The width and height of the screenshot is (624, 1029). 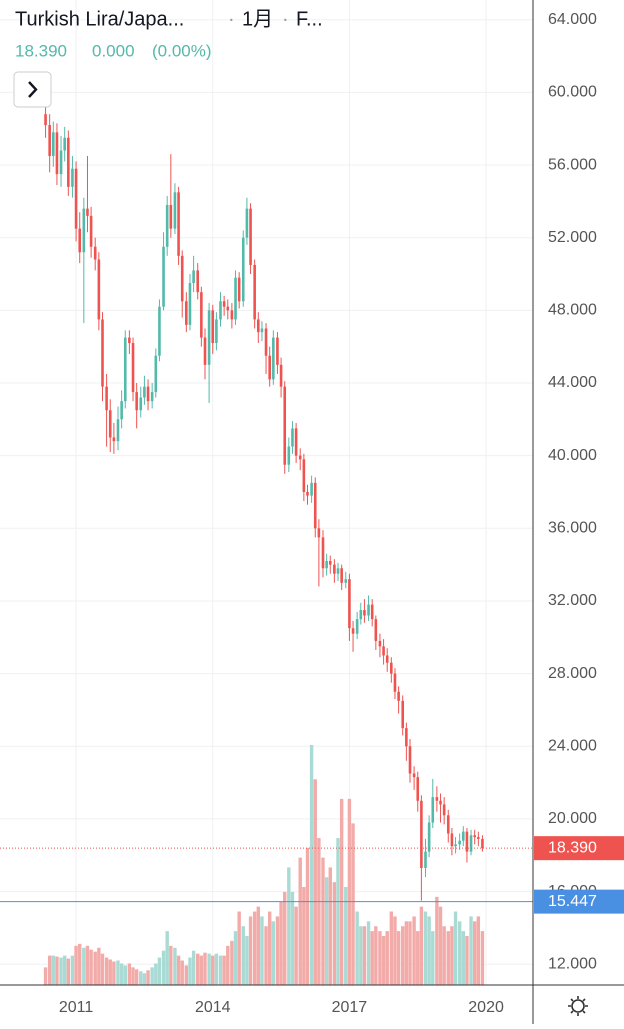 I want to click on y-tick-label: 32.000, so click(x=572, y=600).